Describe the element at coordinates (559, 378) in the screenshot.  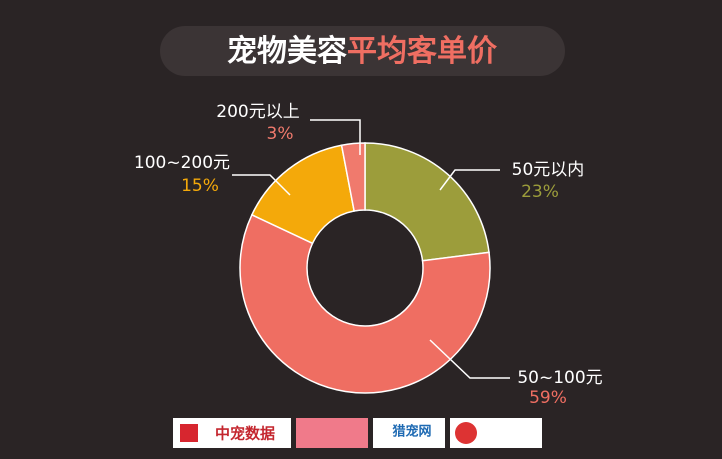
I see `category-label: 50~100元` at that location.